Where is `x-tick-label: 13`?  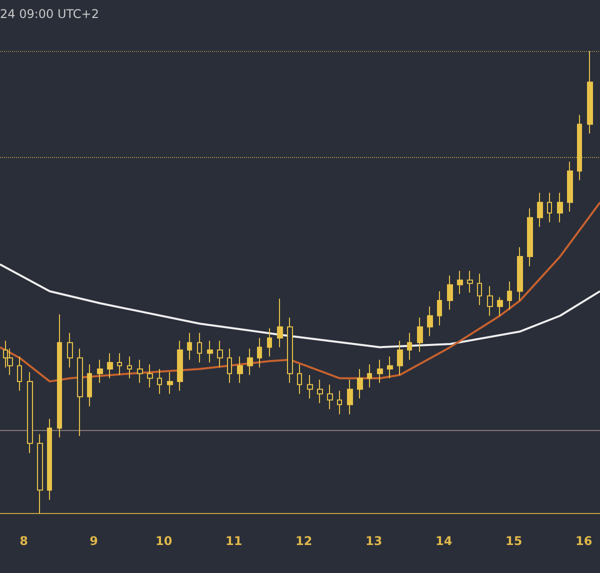 x-tick-label: 13 is located at coordinates (374, 541).